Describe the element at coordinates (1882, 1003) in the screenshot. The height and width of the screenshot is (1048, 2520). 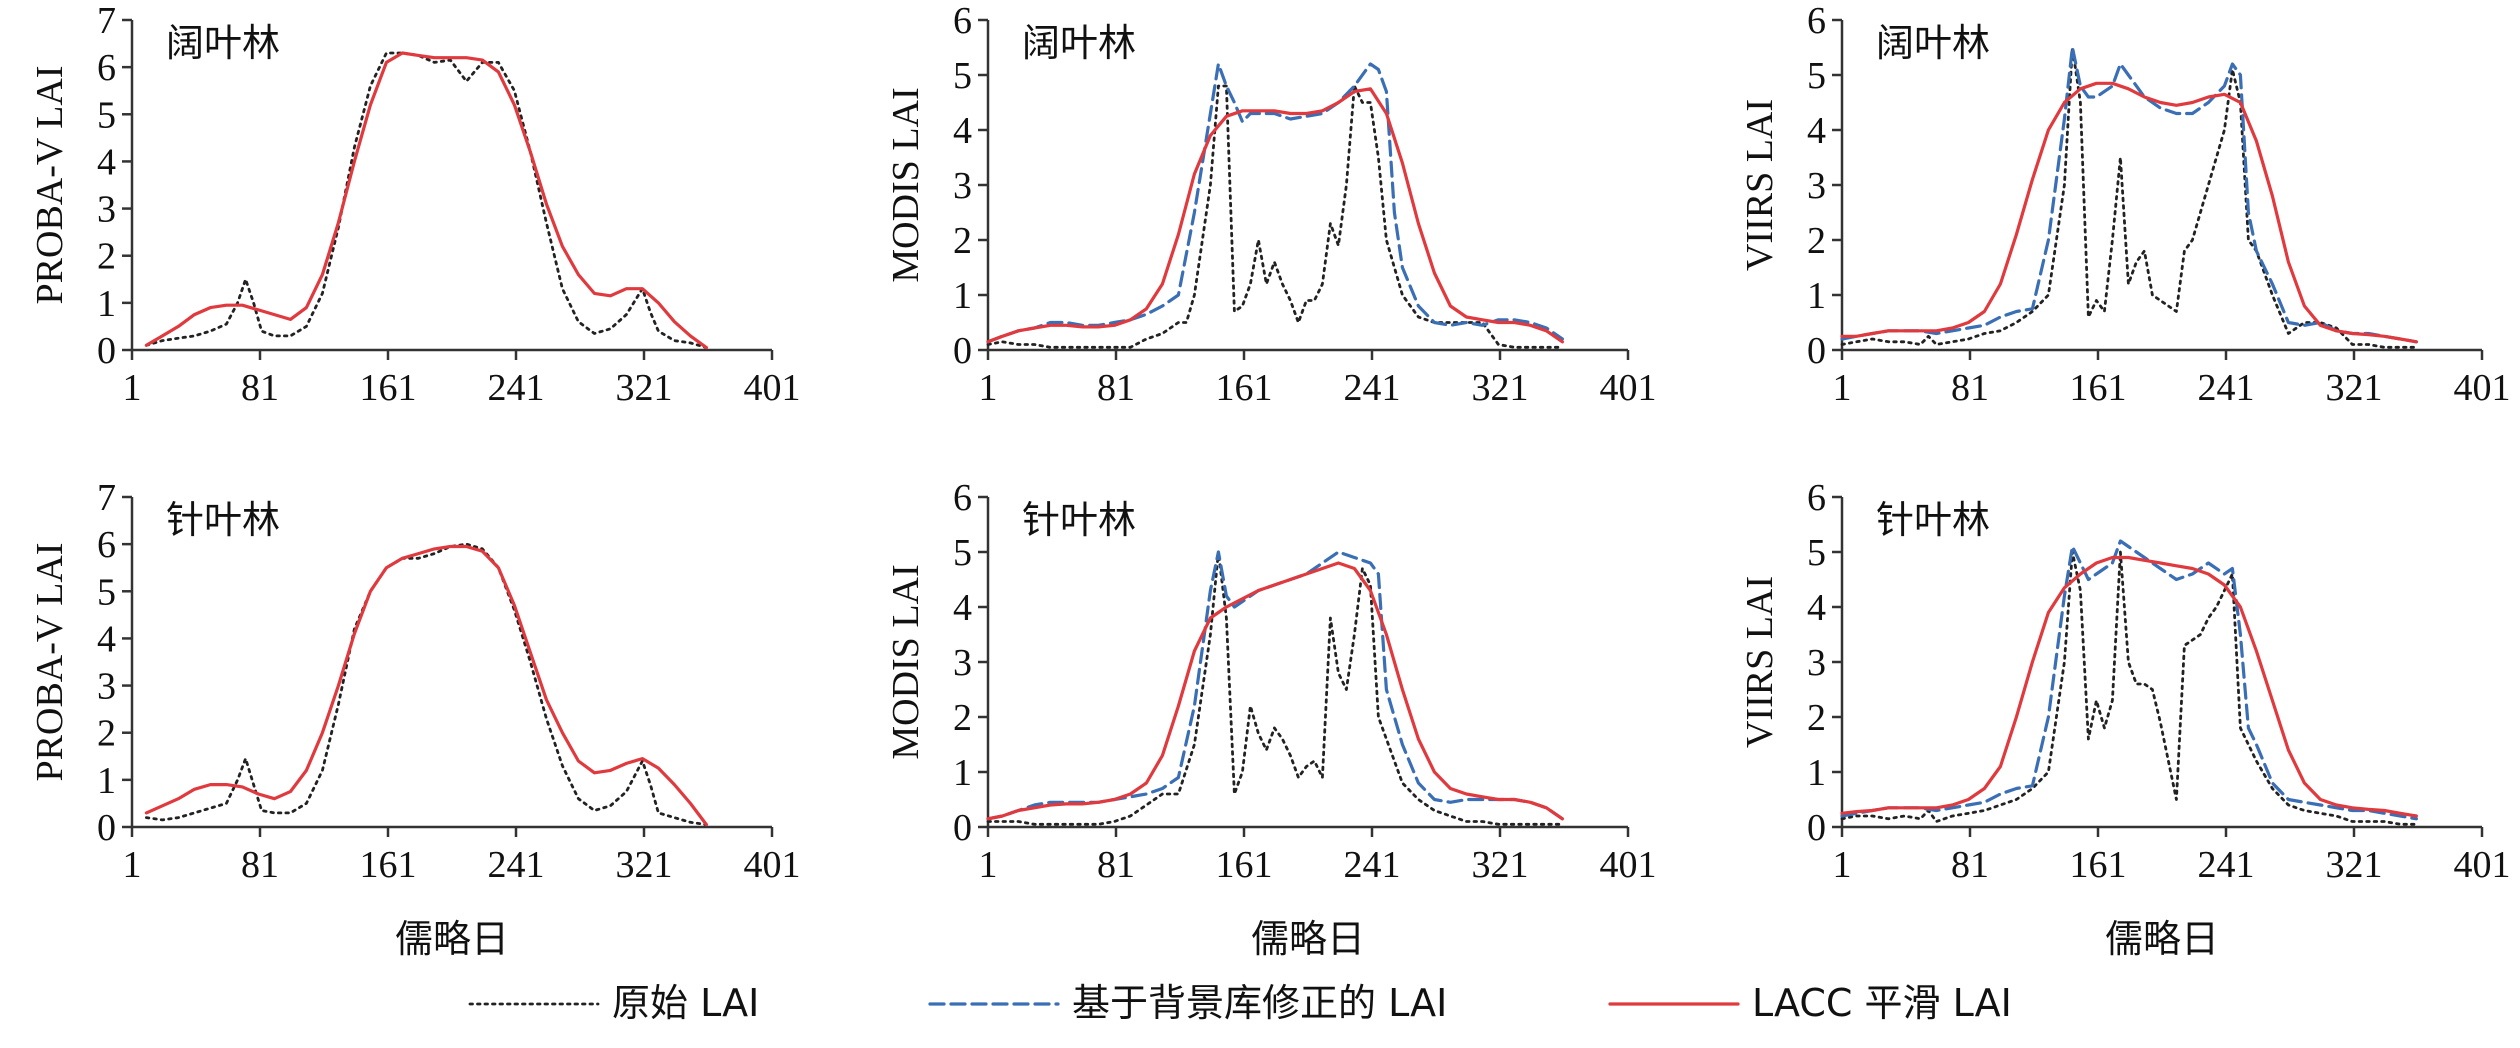
I see `legend-label-lacc: LACC 平滑 LAI` at that location.